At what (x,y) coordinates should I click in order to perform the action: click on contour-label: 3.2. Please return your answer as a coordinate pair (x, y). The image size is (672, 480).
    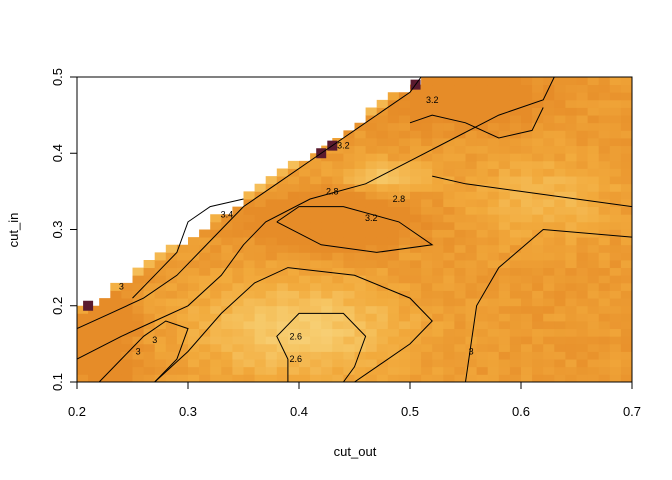
    Looking at the image, I should click on (371, 218).